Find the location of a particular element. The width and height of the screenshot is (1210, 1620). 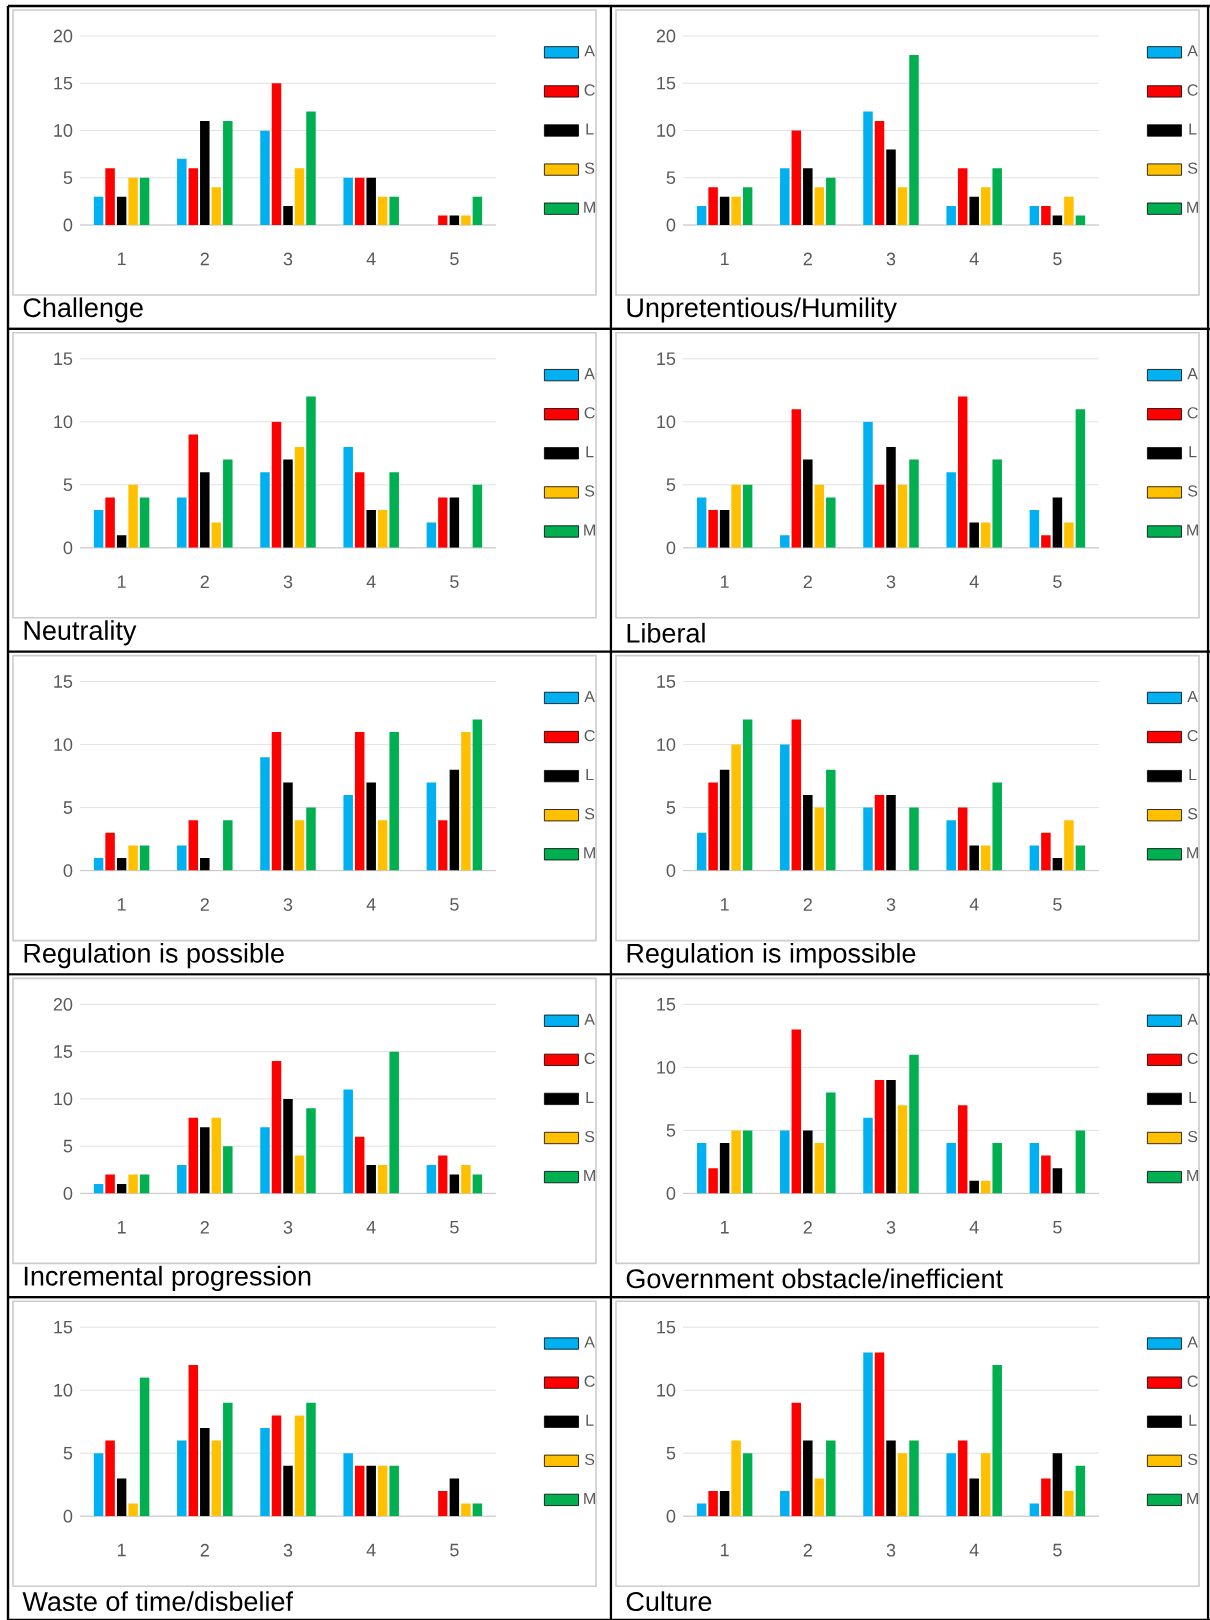

text: Unpretentious/Humility is located at coordinates (762, 310).